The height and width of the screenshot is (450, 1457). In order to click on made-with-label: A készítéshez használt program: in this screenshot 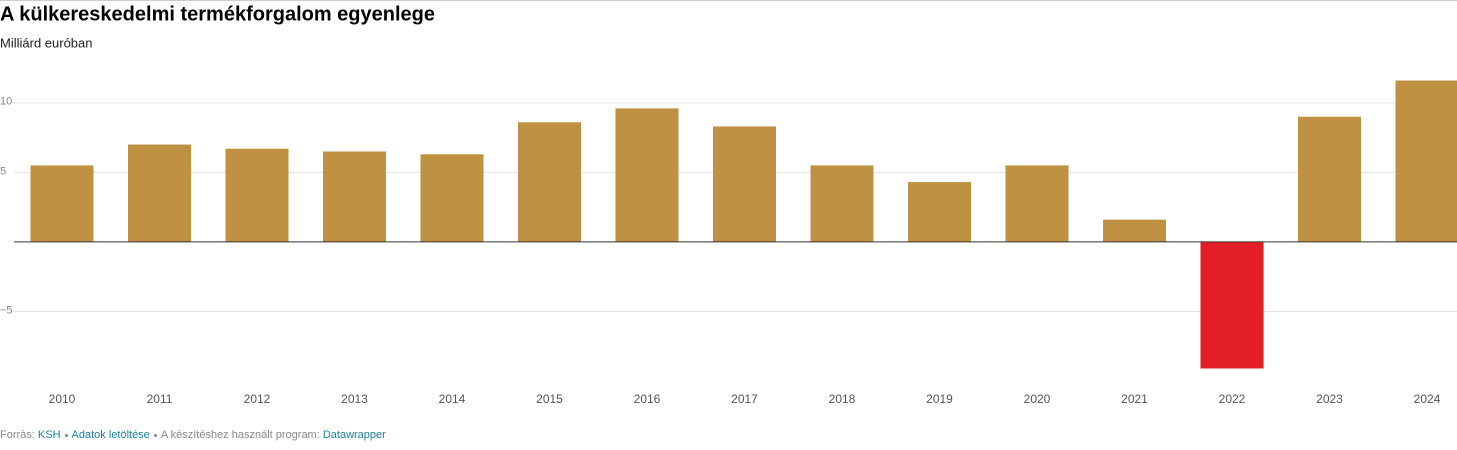, I will do `click(240, 435)`.